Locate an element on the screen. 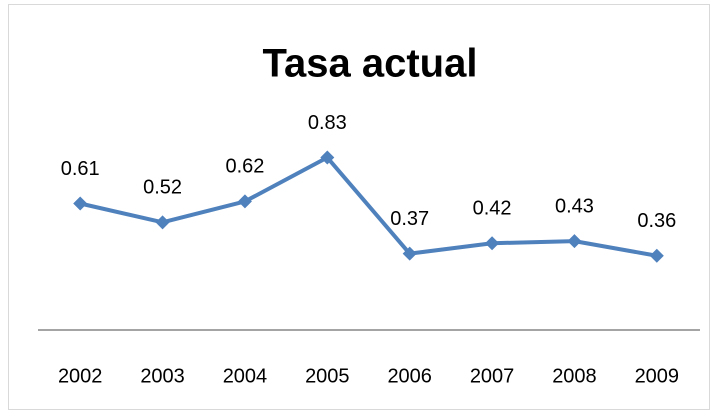 This screenshot has width=717, height=417. x-tick-label: 2008 is located at coordinates (574, 376).